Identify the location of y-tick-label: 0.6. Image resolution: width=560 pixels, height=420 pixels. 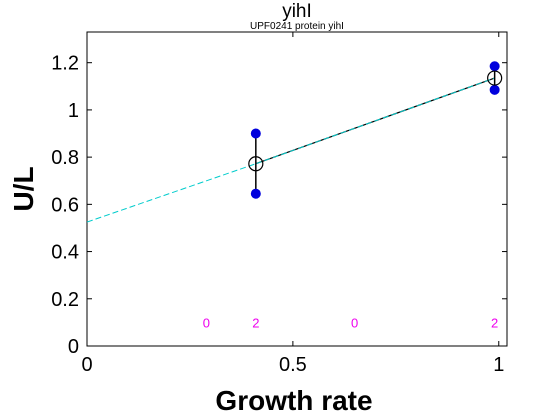
(65, 205).